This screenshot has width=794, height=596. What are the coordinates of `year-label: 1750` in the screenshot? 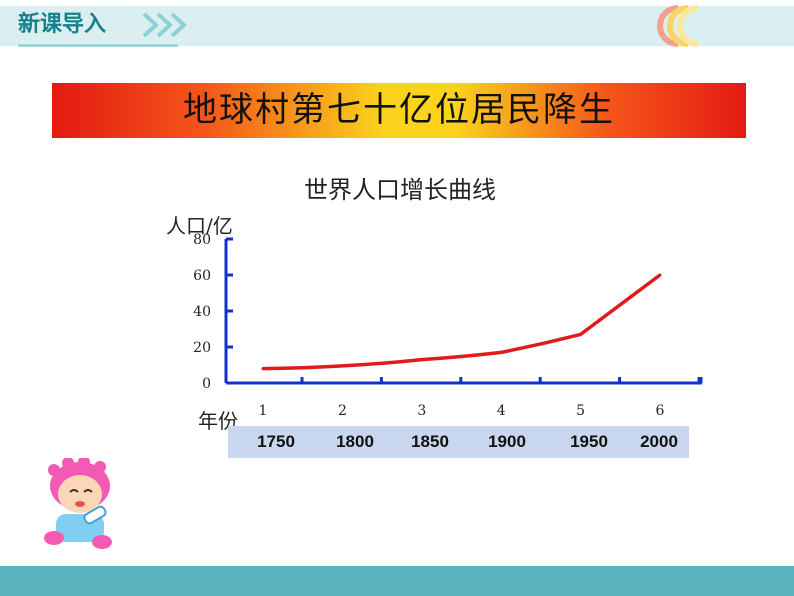 It's located at (276, 441).